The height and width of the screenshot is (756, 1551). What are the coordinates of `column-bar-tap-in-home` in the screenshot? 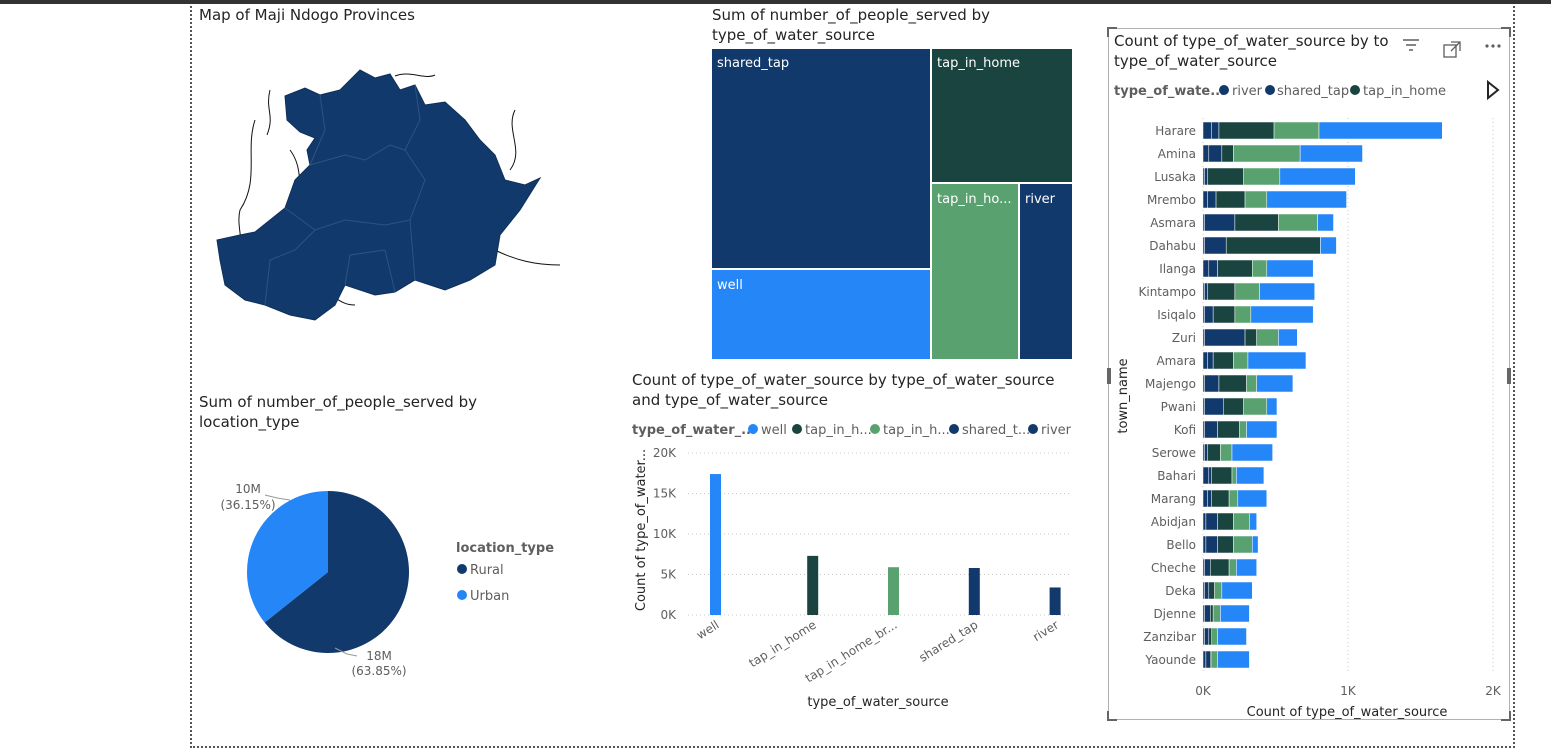 It's located at (813, 585).